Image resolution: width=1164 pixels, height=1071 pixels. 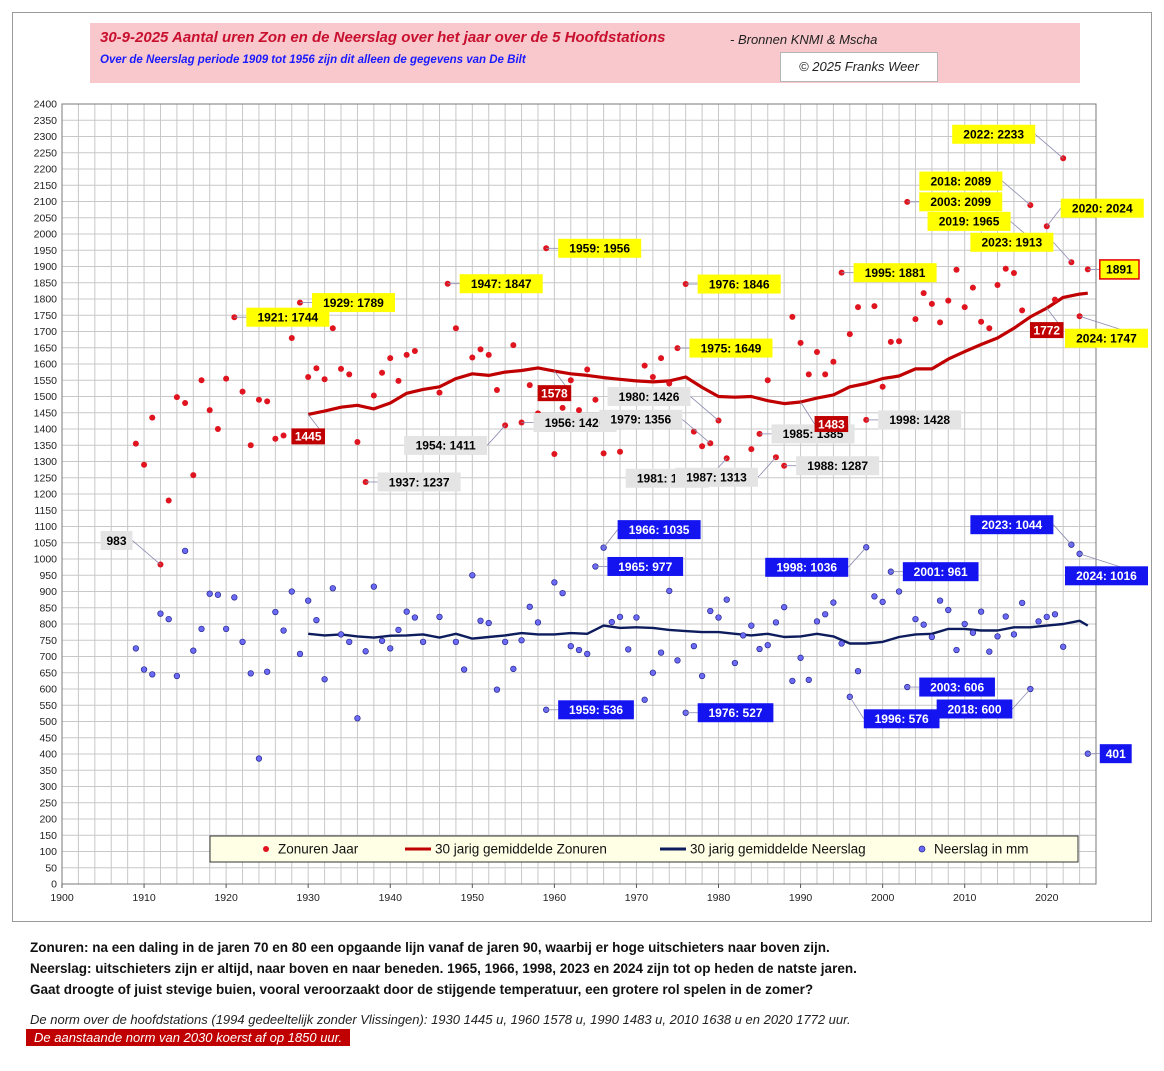 I want to click on y-tick-label: 1850, so click(x=46, y=283).